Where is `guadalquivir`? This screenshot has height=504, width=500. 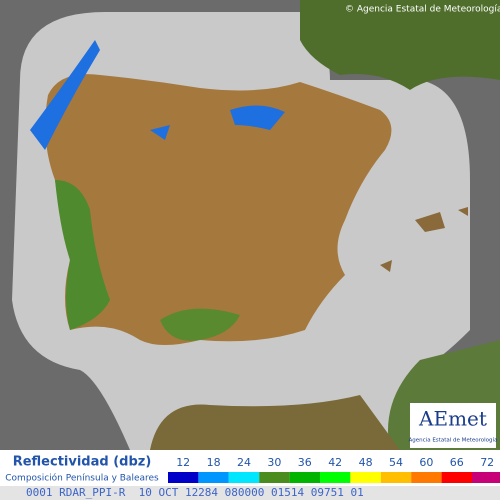 guadalquivir is located at coordinates (200, 324).